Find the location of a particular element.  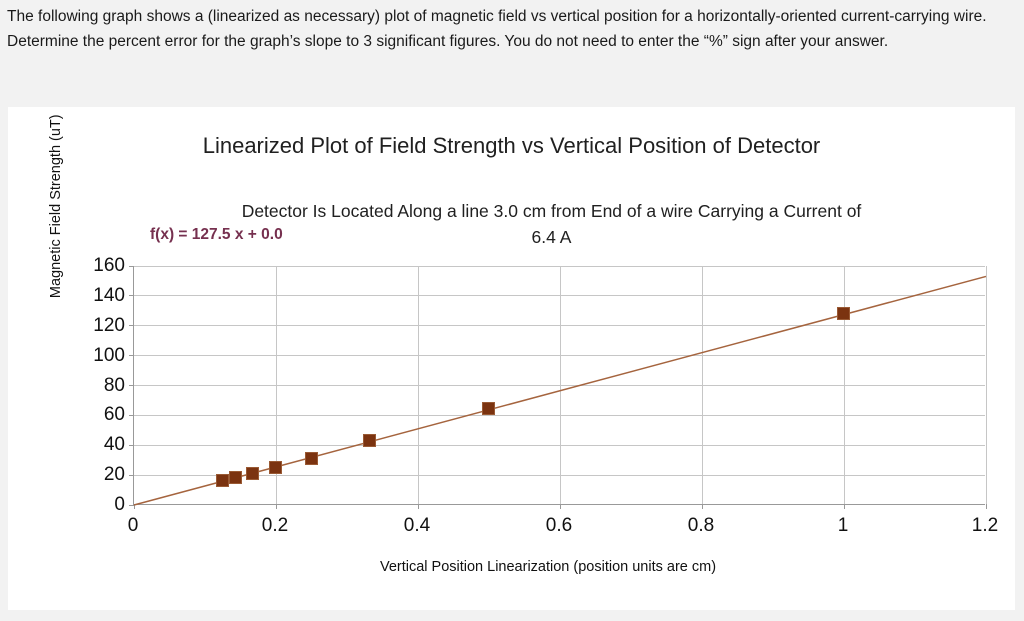

y-axis-tick-labels: 0 20 40 60 80 100 120 140 160 is located at coordinates (66, 385).